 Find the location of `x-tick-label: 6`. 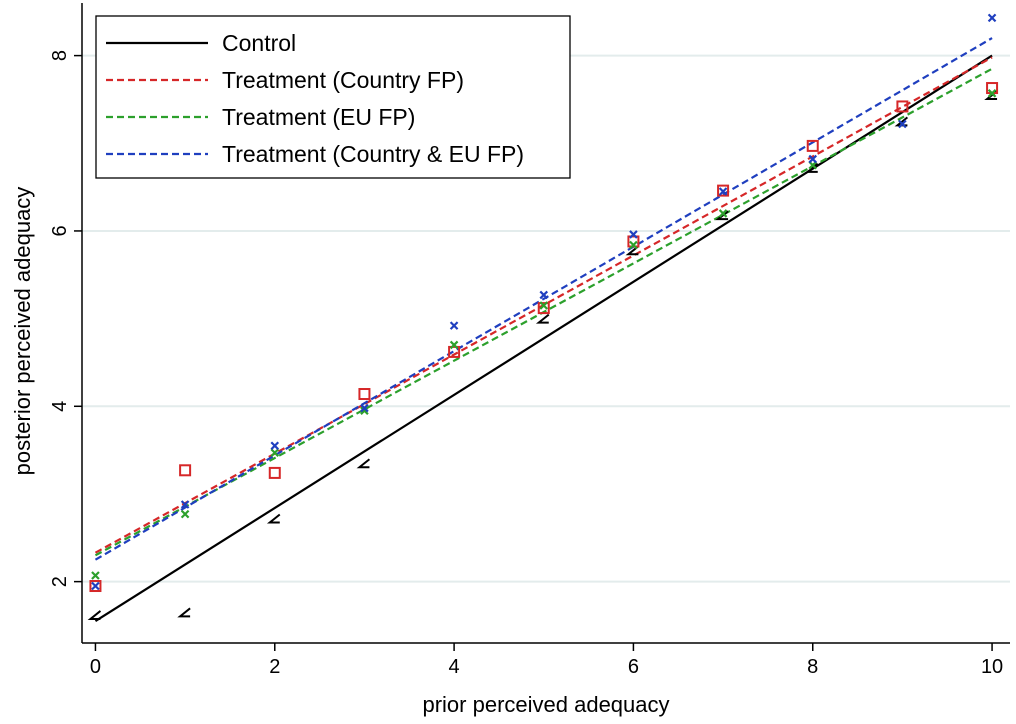

x-tick-label: 6 is located at coordinates (633, 667).